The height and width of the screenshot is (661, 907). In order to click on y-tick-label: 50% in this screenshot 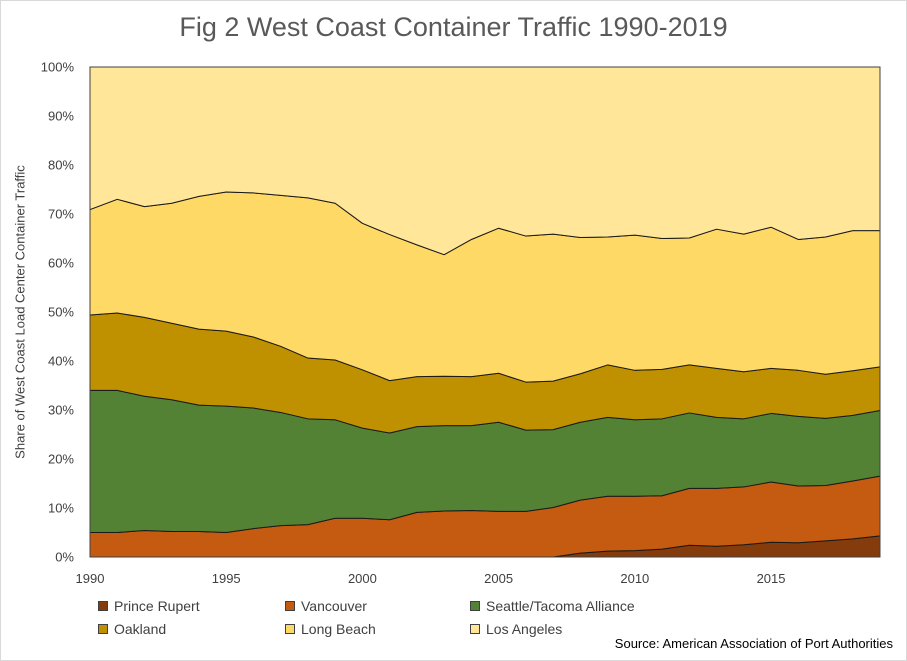, I will do `click(61, 312)`.